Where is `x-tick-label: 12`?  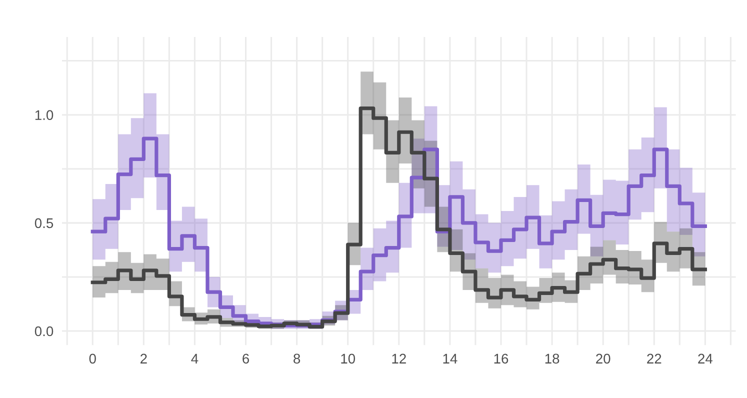
x-tick-label: 12 is located at coordinates (399, 359).